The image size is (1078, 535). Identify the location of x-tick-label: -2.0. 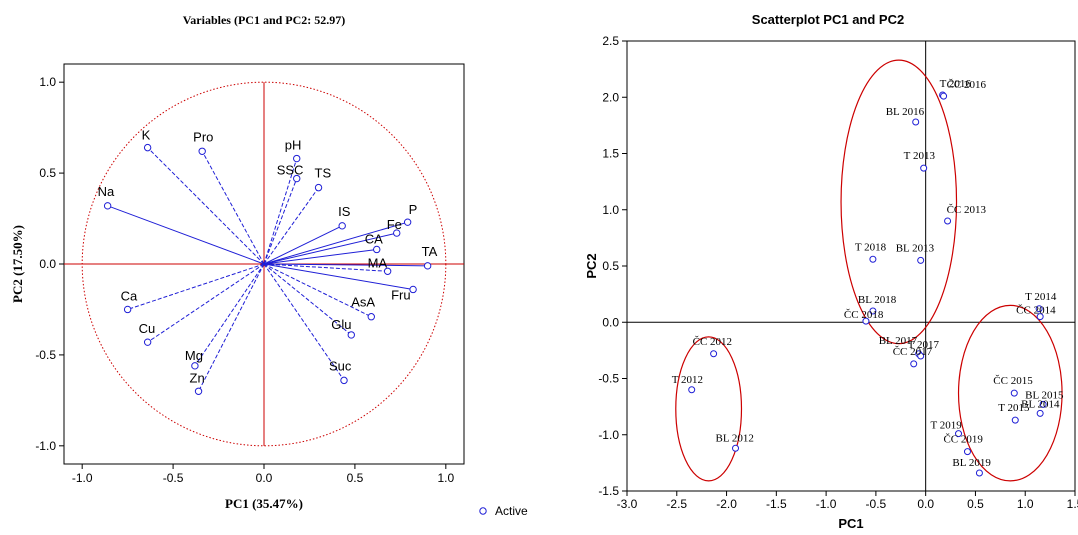
(726, 504).